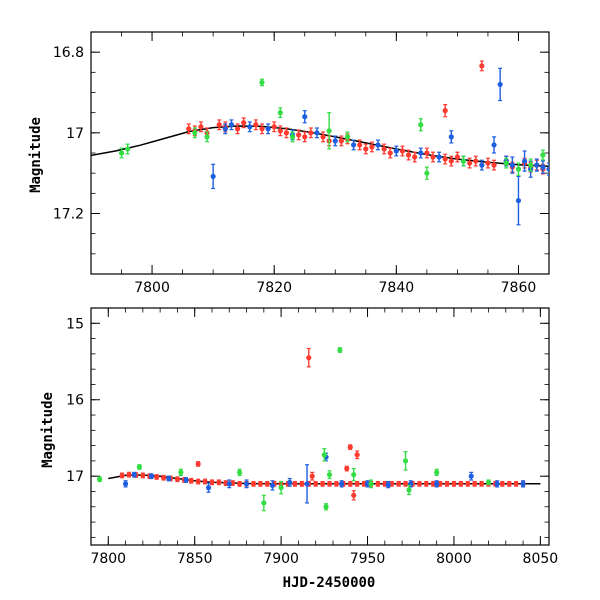 This screenshot has width=600, height=600. Describe the element at coordinates (68, 53) in the screenshot. I see `y-tick-label: 16.8` at that location.